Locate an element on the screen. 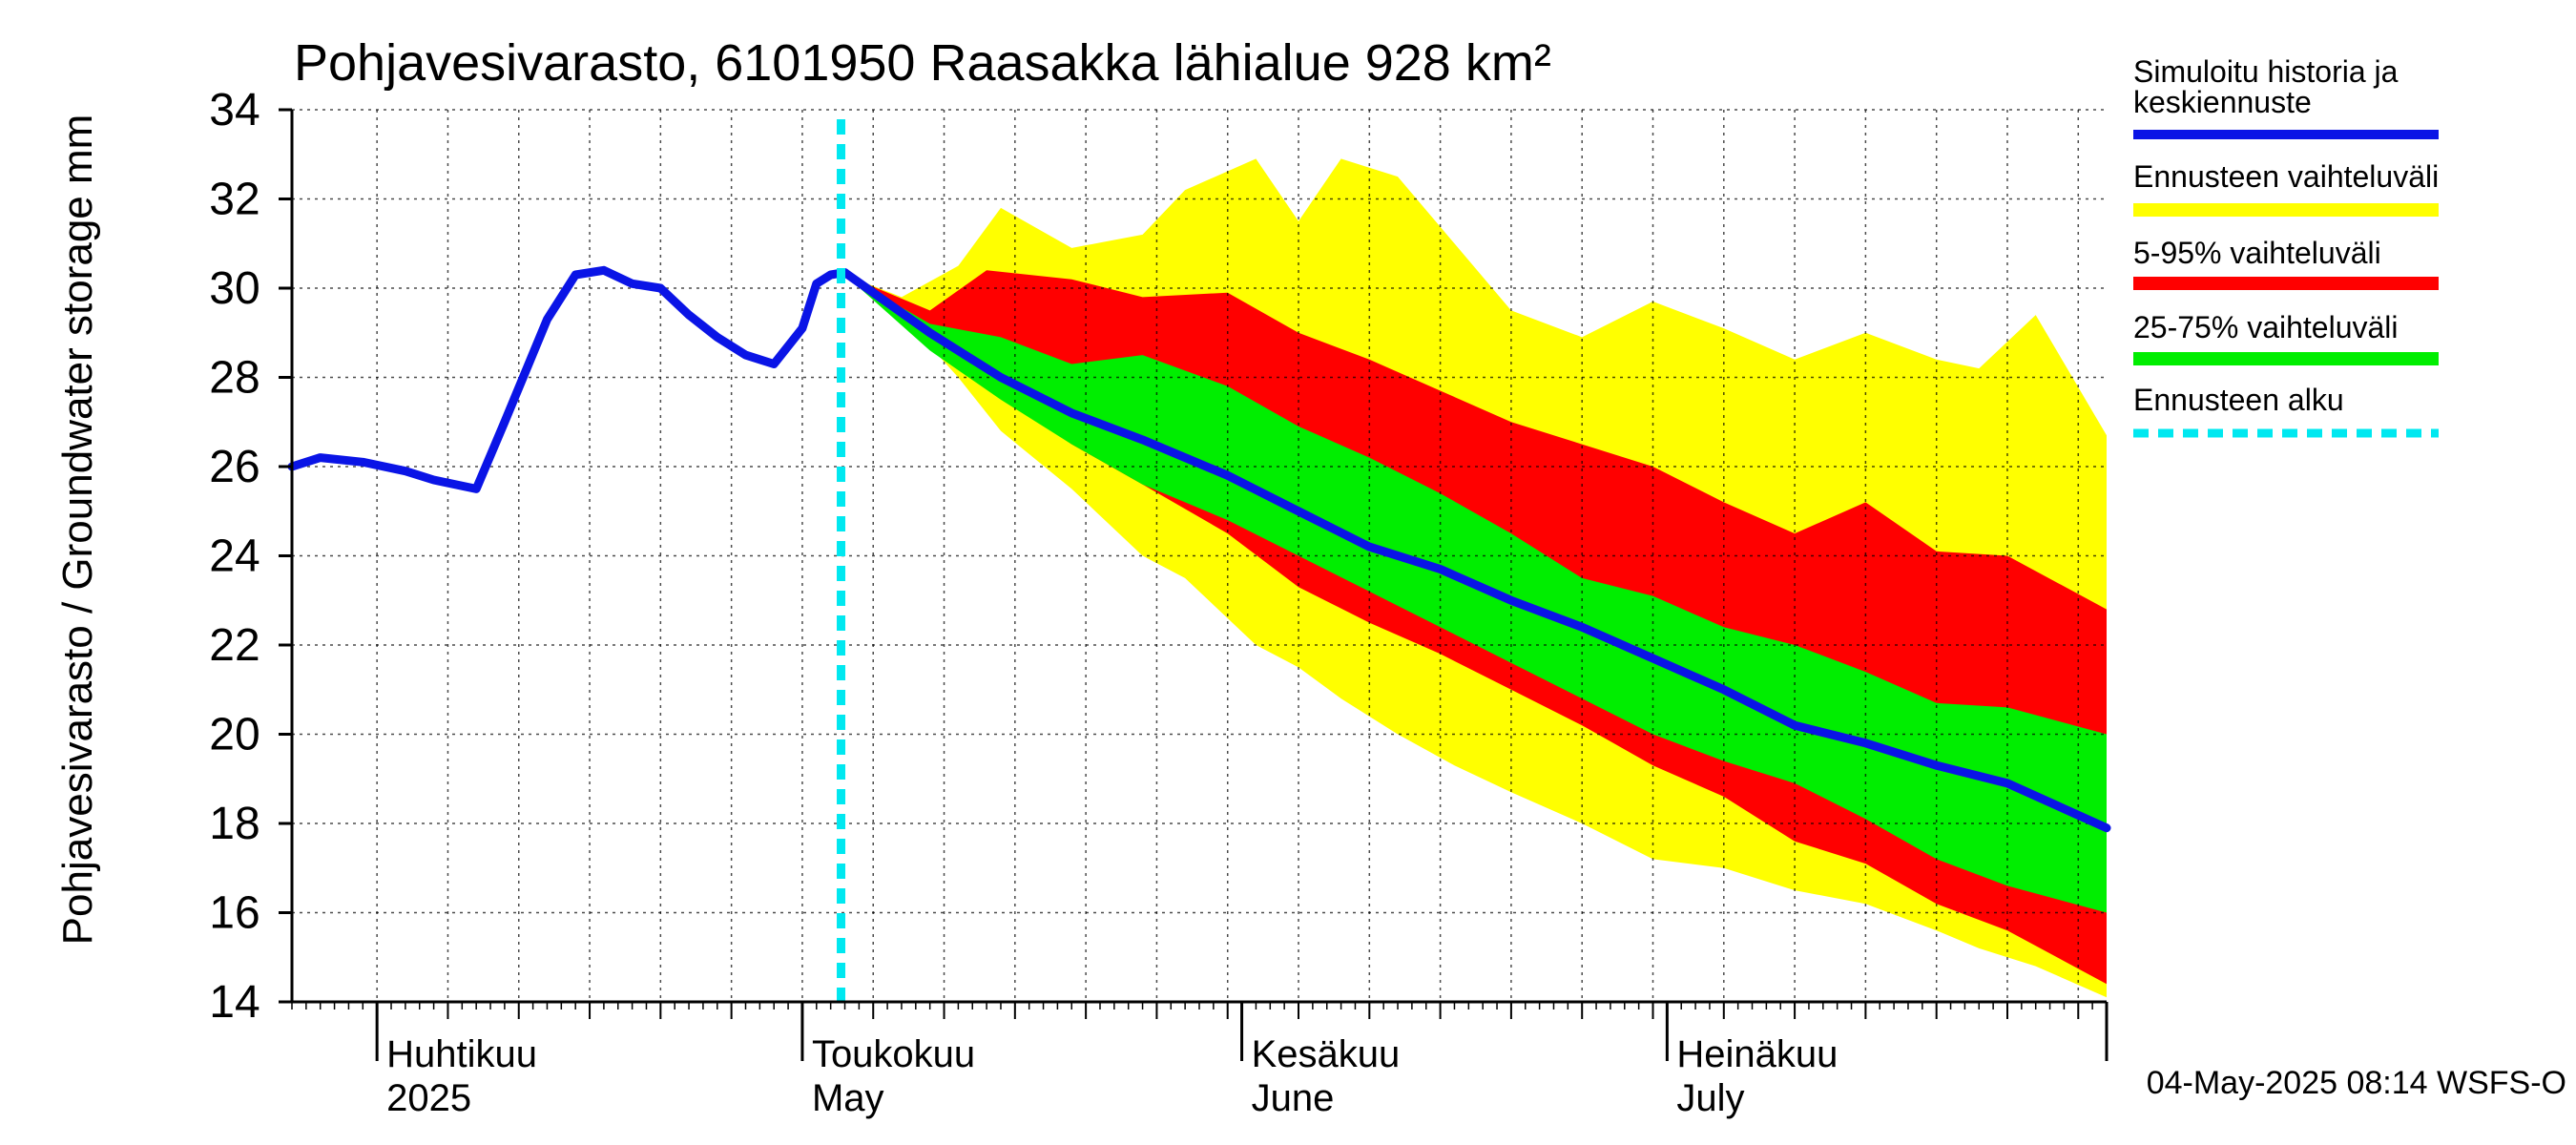  y-tick-label: 34 is located at coordinates (234, 110).